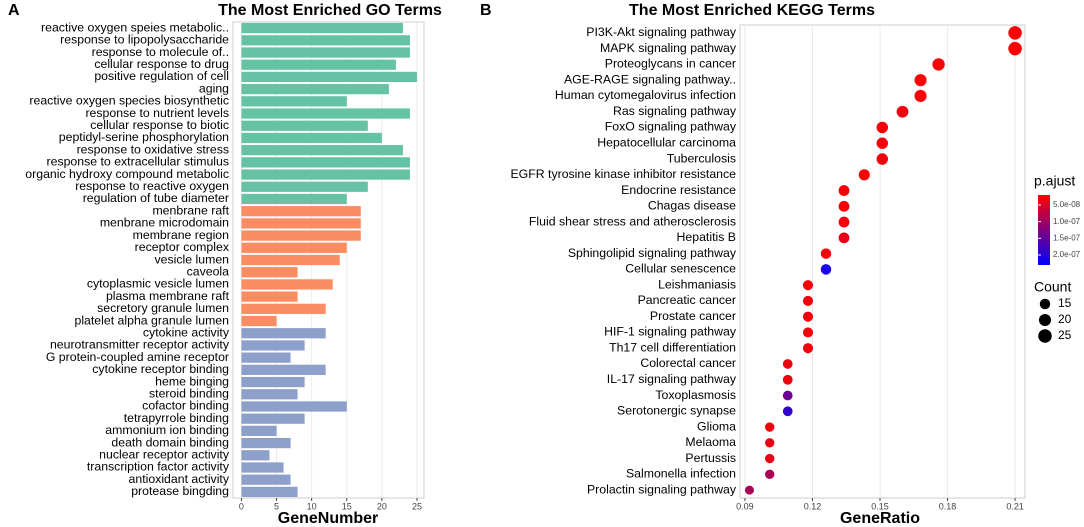  Describe the element at coordinates (716, 426) in the screenshot. I see `category-label: Glioma` at that location.